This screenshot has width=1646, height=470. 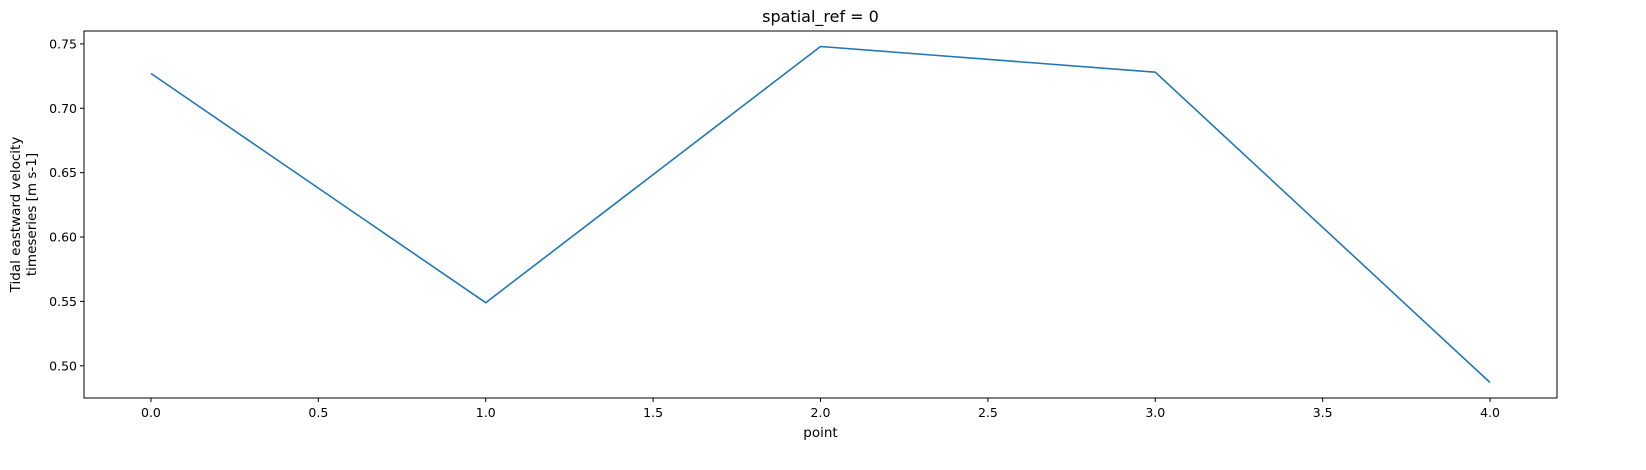 I want to click on y-tick-label: 0.50, so click(x=63, y=365).